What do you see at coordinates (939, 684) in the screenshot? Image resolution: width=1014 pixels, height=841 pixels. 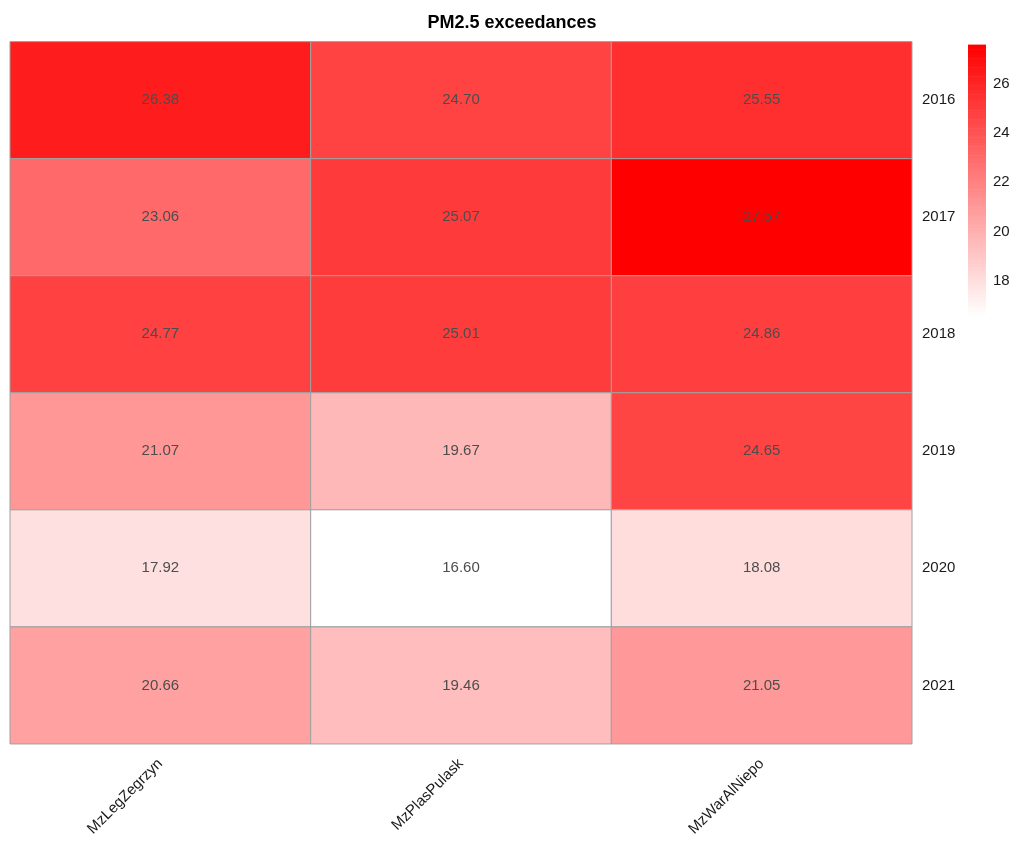 I see `y-tick-label: 2021` at bounding box center [939, 684].